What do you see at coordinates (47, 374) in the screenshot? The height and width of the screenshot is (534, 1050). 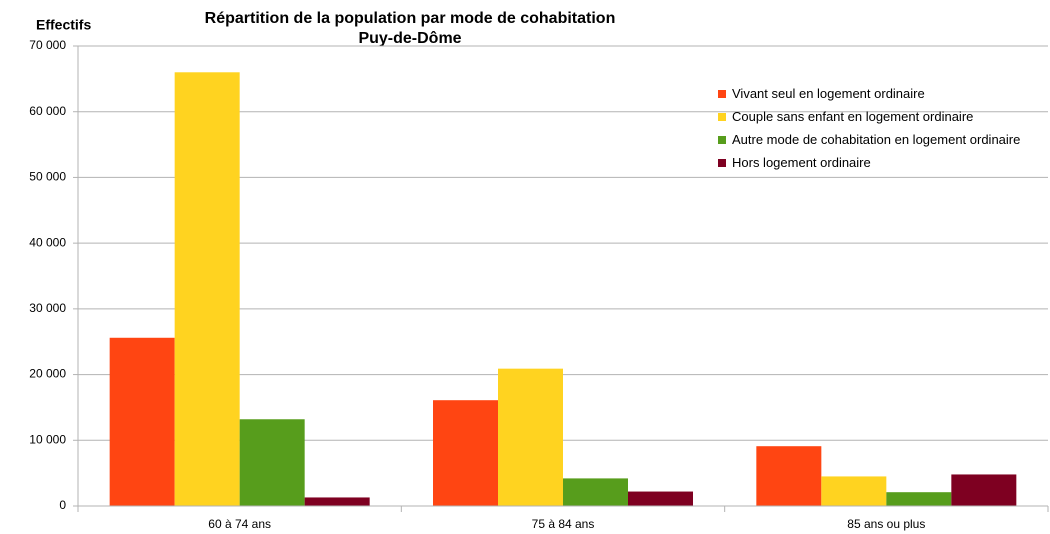 I see `y-tick-label: 20 000` at bounding box center [47, 374].